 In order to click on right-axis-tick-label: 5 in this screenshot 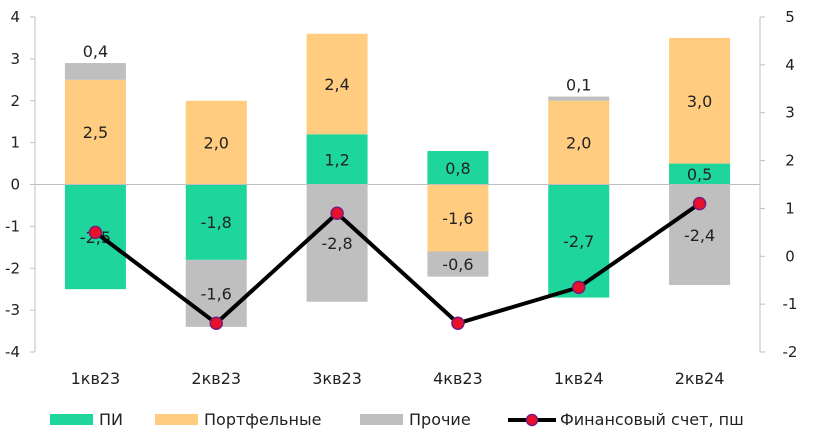, I will do `click(790, 17)`.